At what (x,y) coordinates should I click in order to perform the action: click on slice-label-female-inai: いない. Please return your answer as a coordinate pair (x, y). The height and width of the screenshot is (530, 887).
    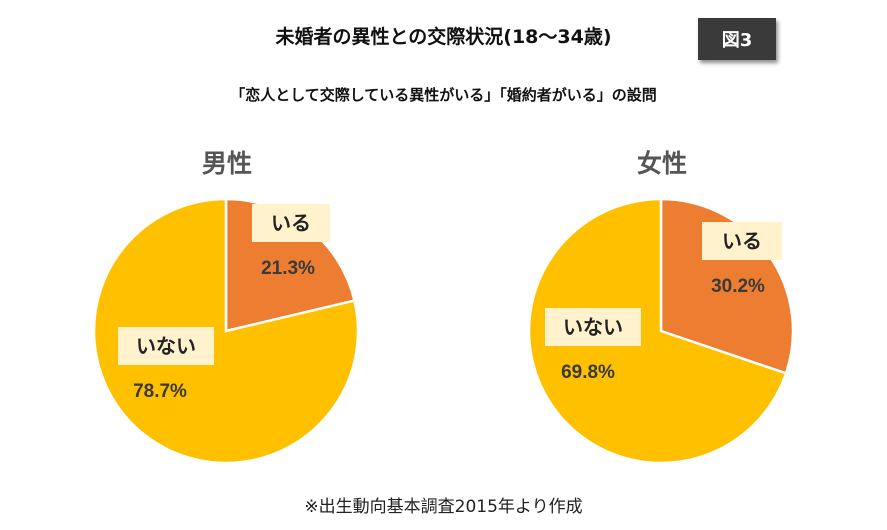
    Looking at the image, I should click on (593, 327).